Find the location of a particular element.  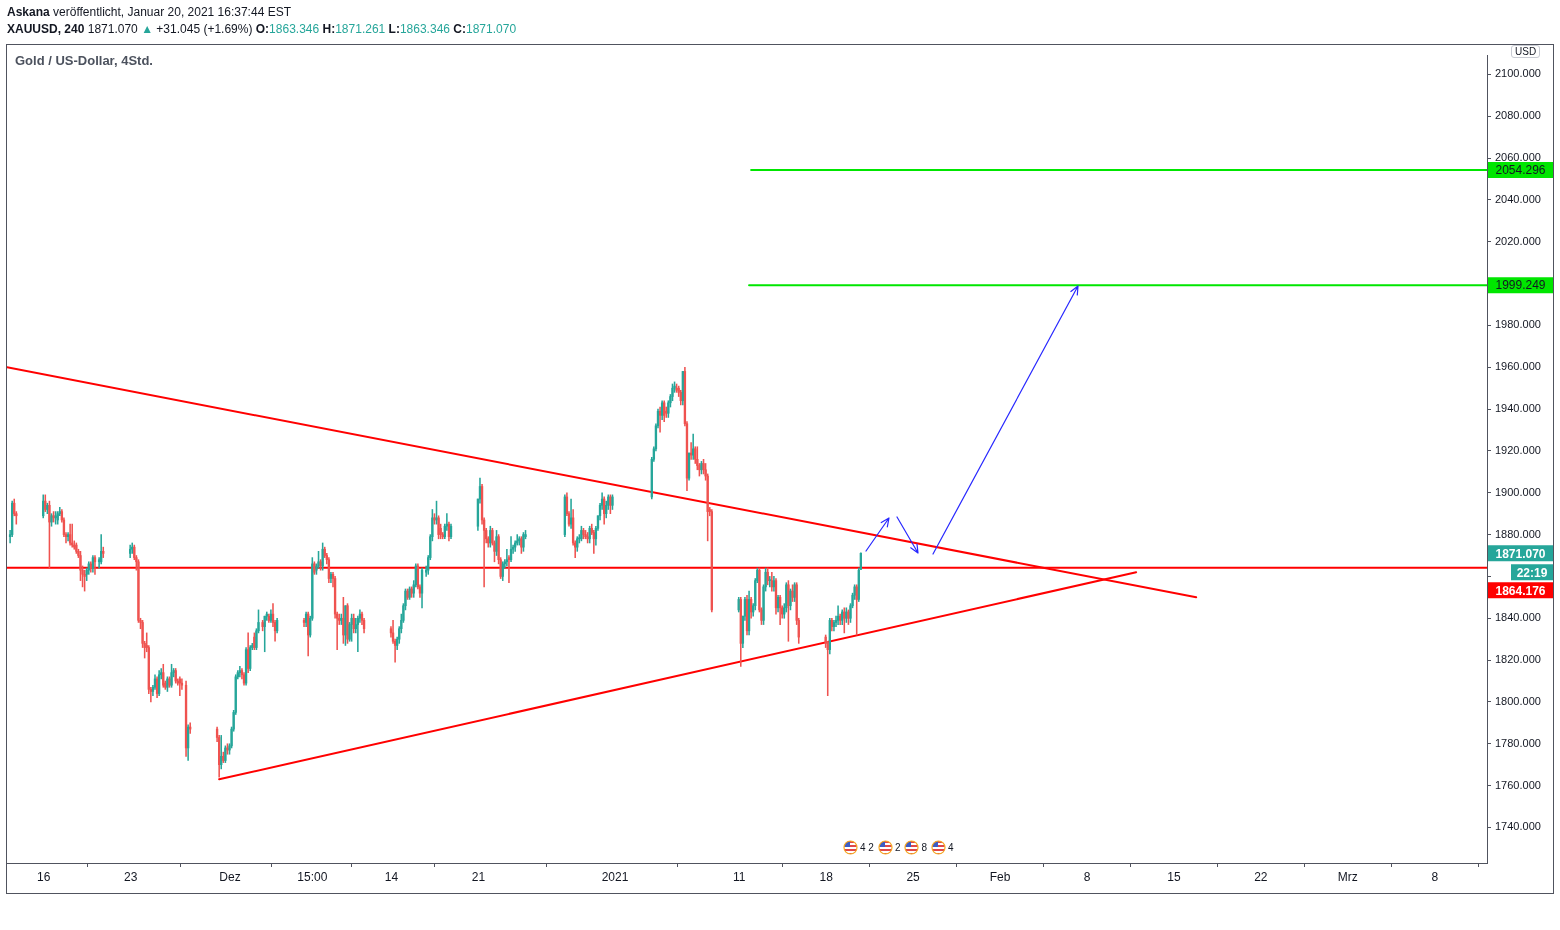

data-label: 2054.296 is located at coordinates (1520, 170).